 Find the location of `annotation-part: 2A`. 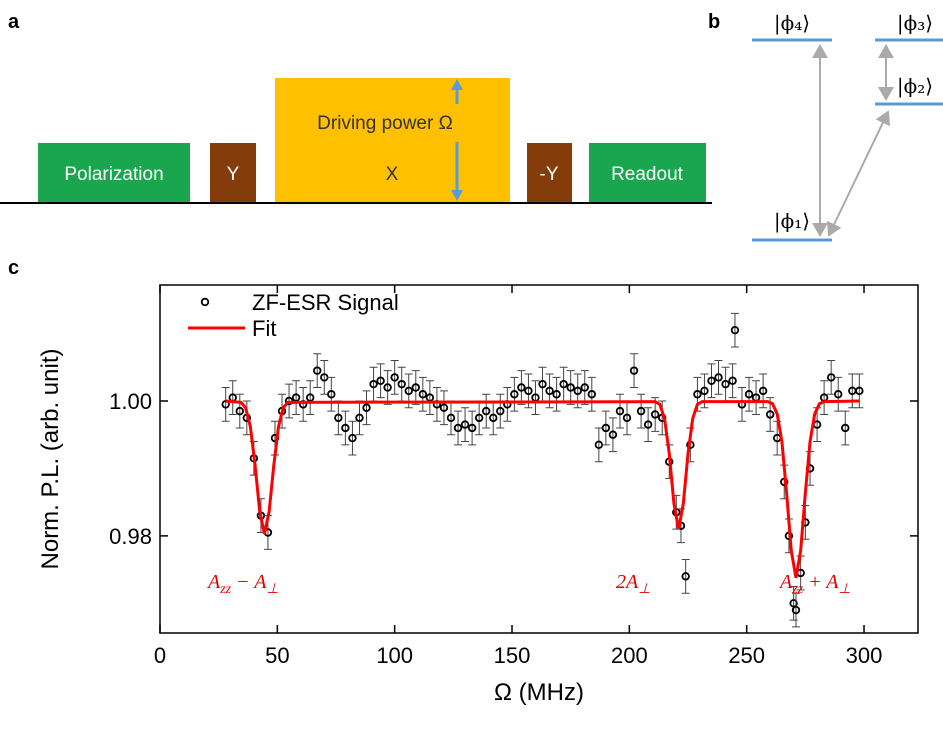

annotation-part: 2A is located at coordinates (627, 582).